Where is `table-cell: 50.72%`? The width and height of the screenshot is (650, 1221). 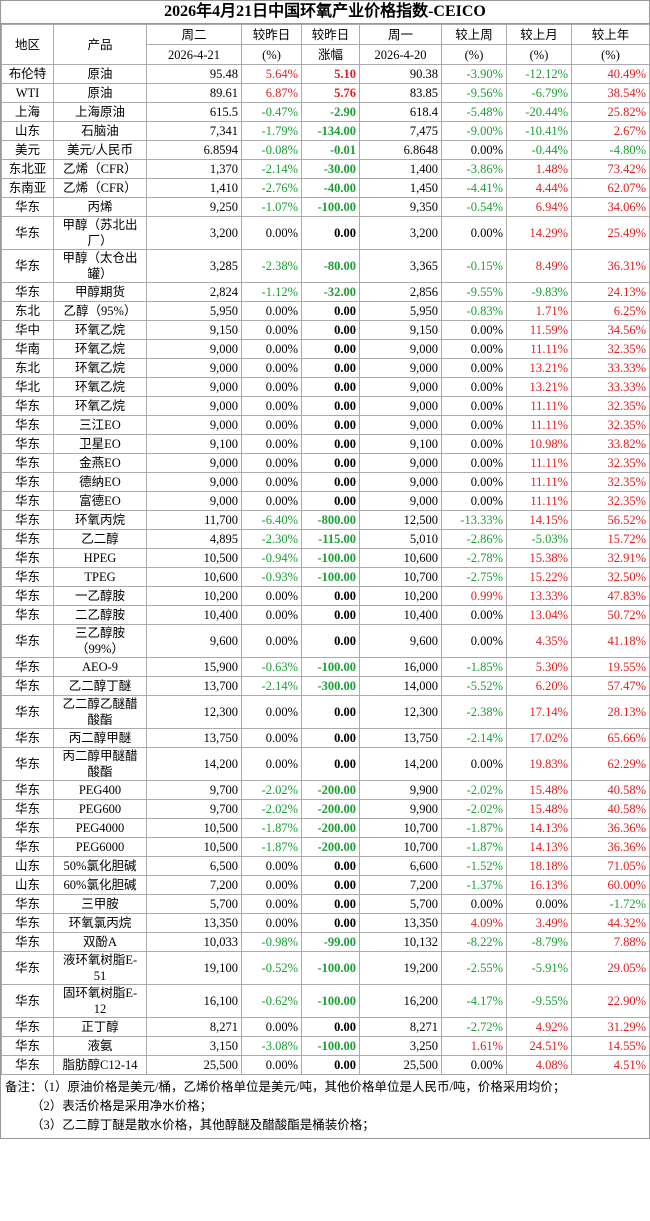
table-cell: 50.72% is located at coordinates (610, 615).